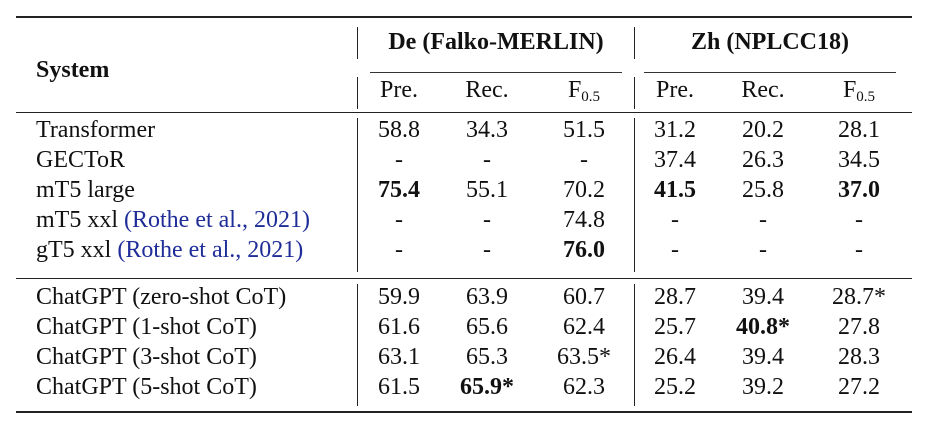 Image resolution: width=928 pixels, height=421 pixels. I want to click on bottom-rule, so click(464, 412).